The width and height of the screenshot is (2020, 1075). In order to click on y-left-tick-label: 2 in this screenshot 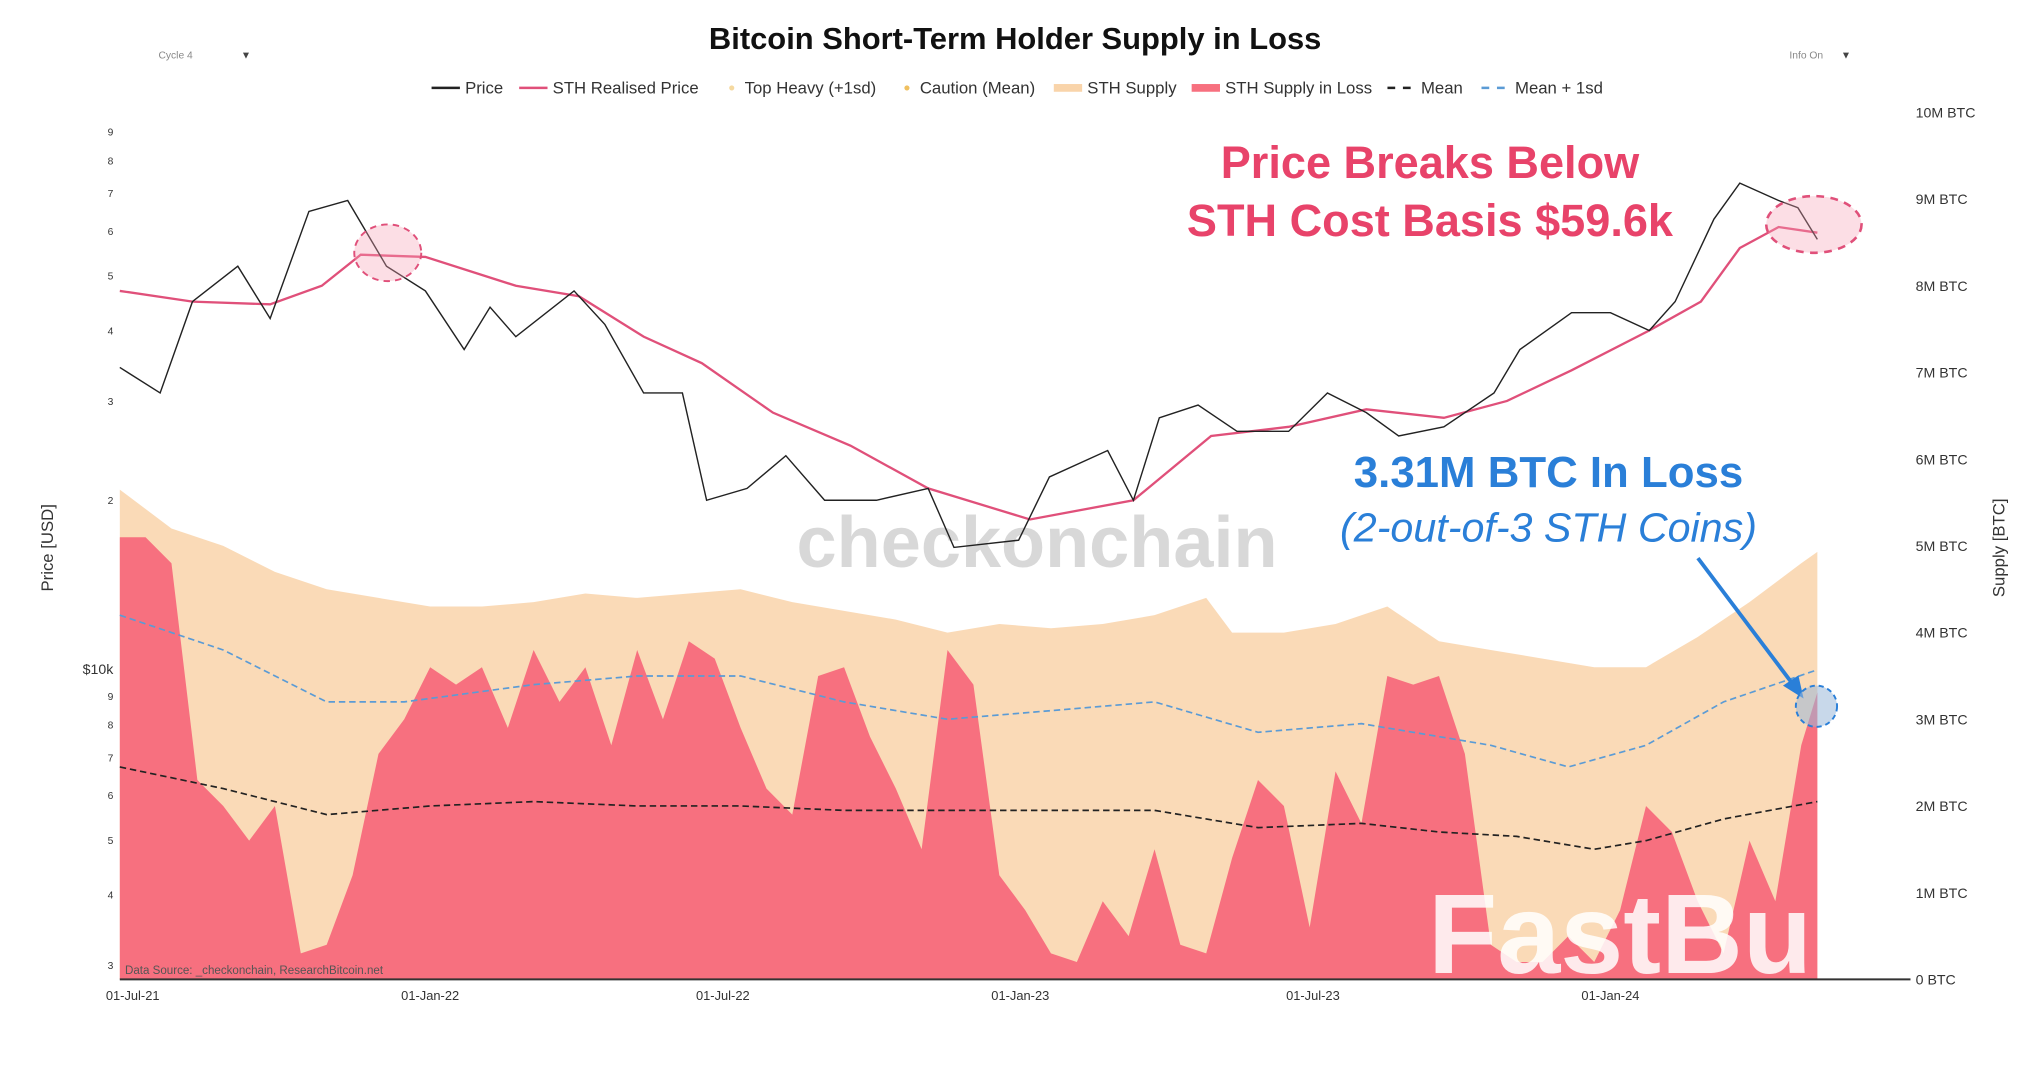, I will do `click(111, 501)`.